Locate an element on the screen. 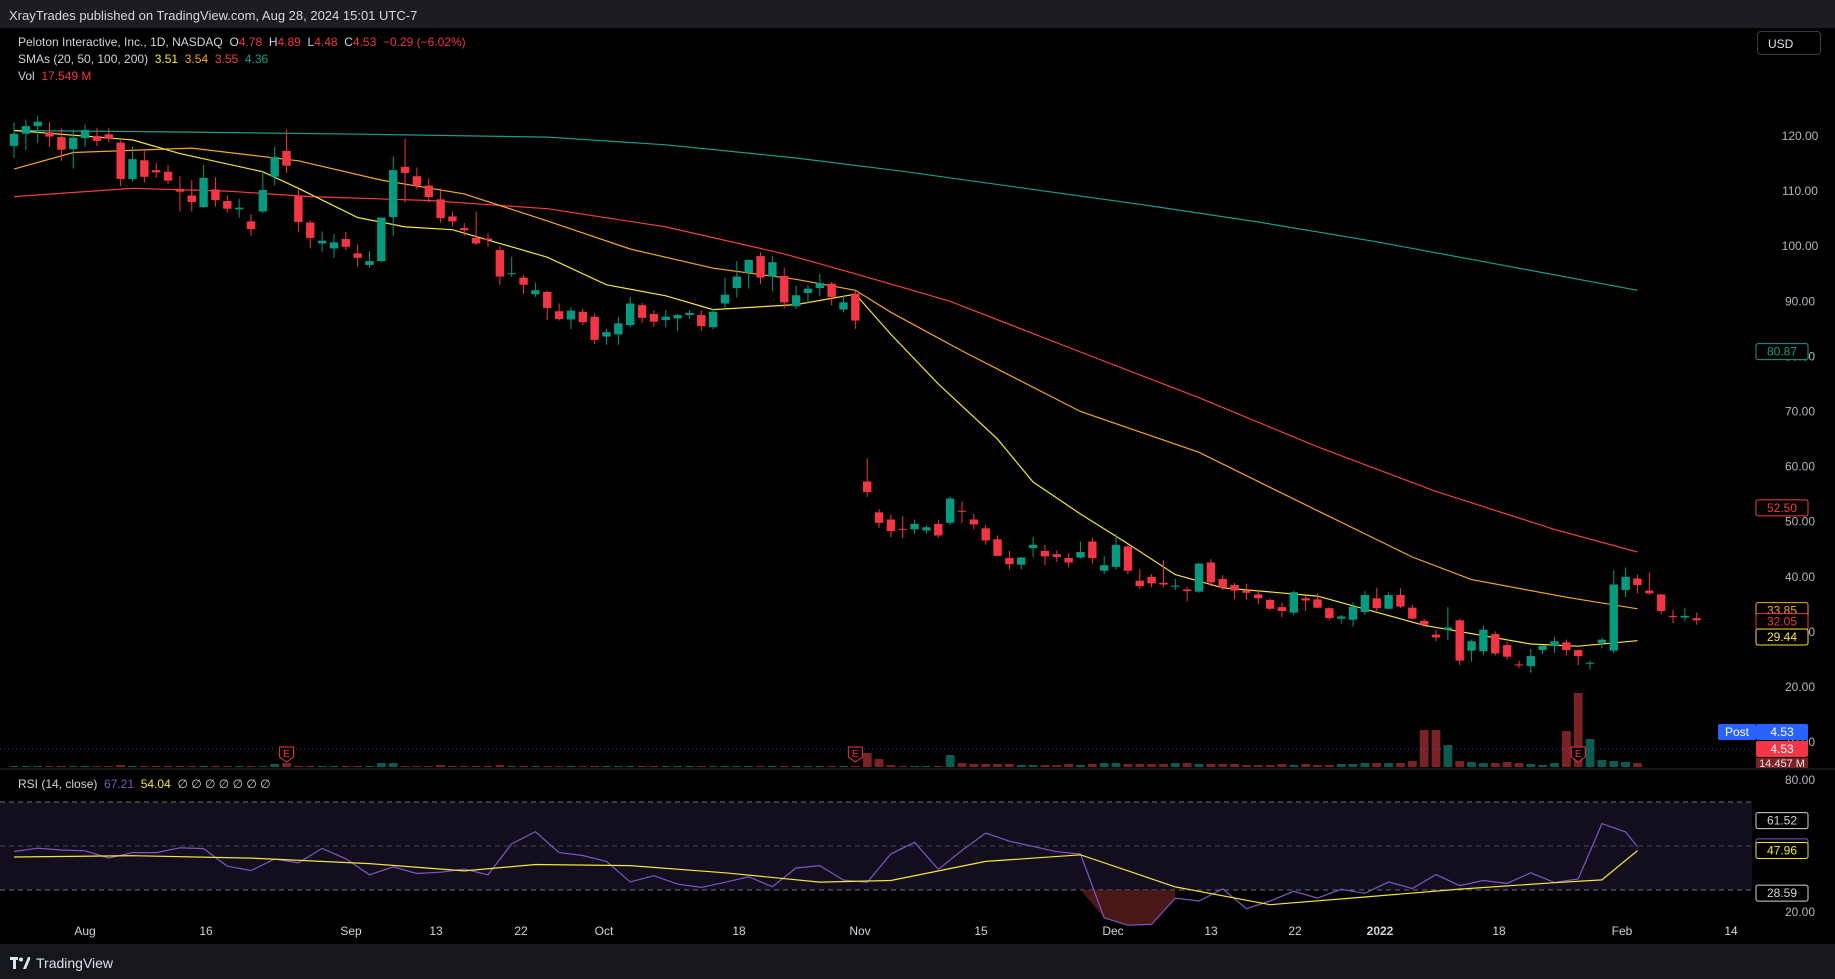 Image resolution: width=1835 pixels, height=979 pixels. x-tick-label: Aug is located at coordinates (84, 931).